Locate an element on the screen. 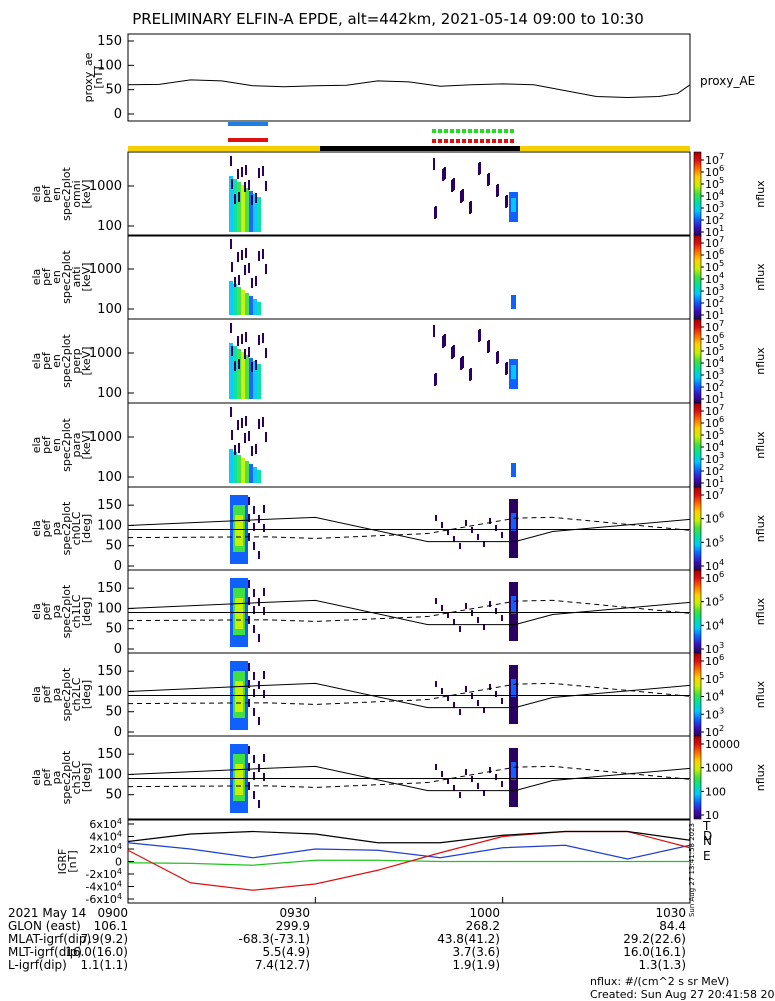 This screenshot has height=1001, width=775. spectrogram-ylabel: ela is located at coordinates (36, 445).